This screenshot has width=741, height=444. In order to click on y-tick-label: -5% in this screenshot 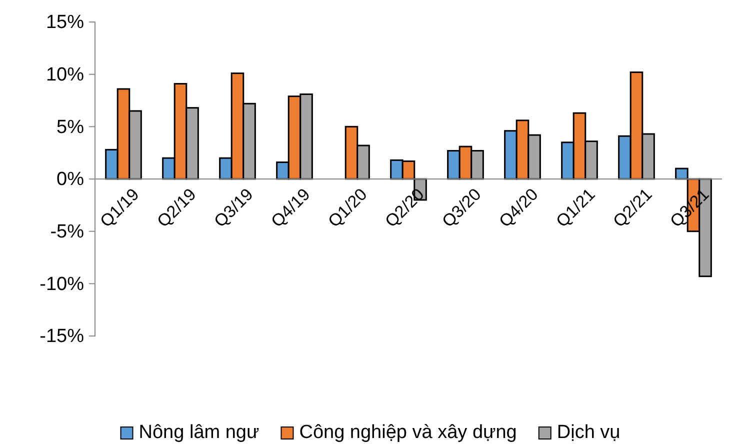, I will do `click(67, 231)`.